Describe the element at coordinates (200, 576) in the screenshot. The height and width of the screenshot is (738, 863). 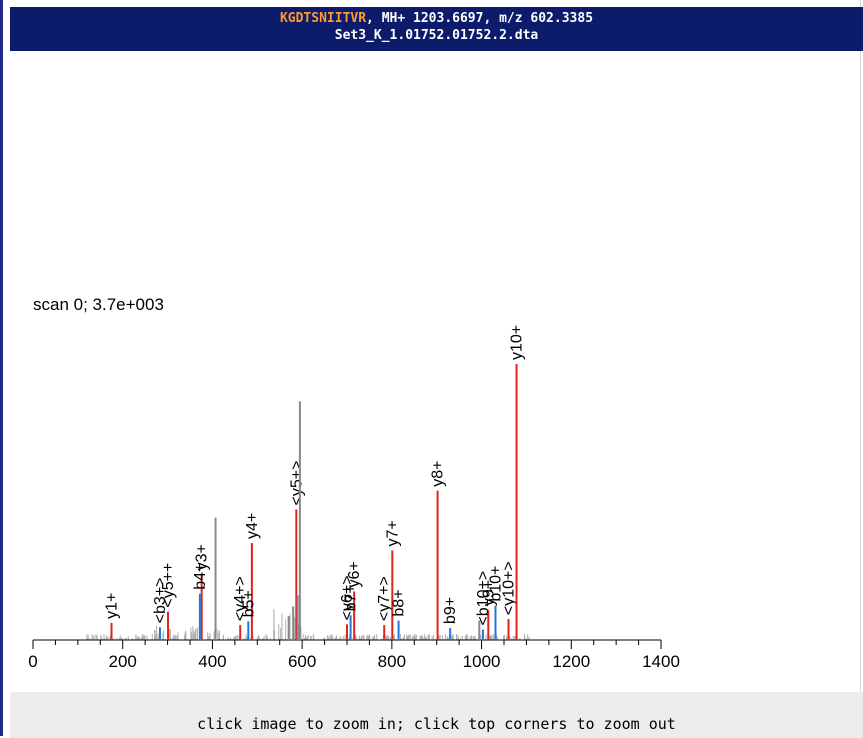
I see `b-ion-label: b4+` at that location.